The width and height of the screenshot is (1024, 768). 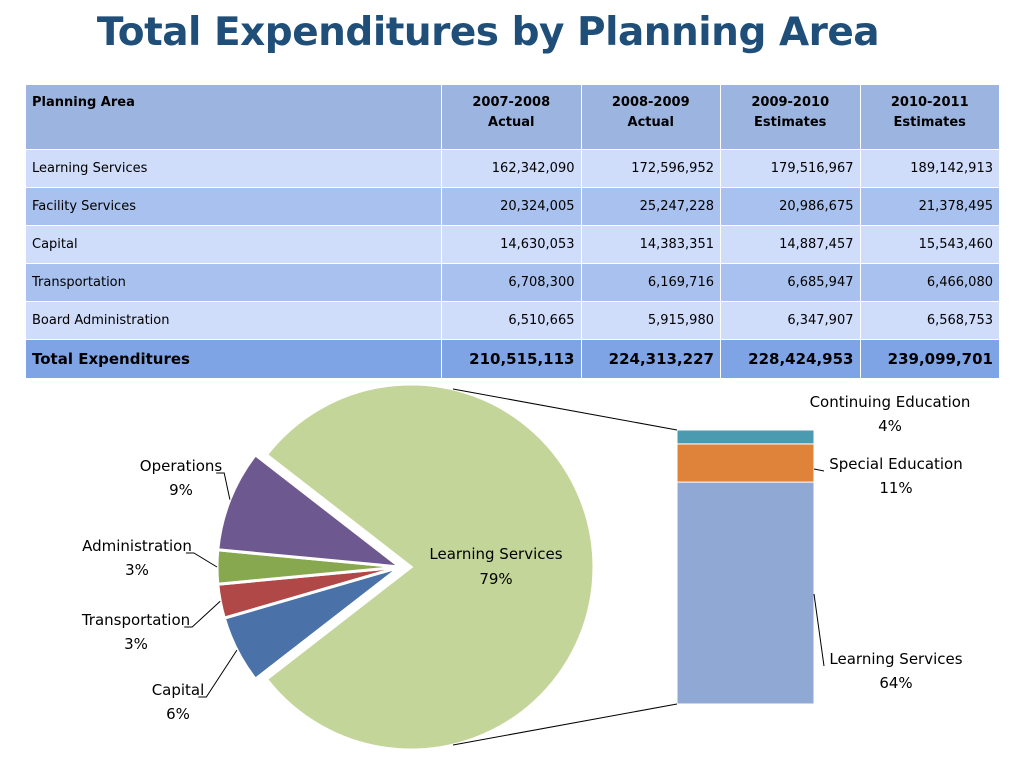 What do you see at coordinates (137, 546) in the screenshot?
I see `pie-label-administration: Administration` at bounding box center [137, 546].